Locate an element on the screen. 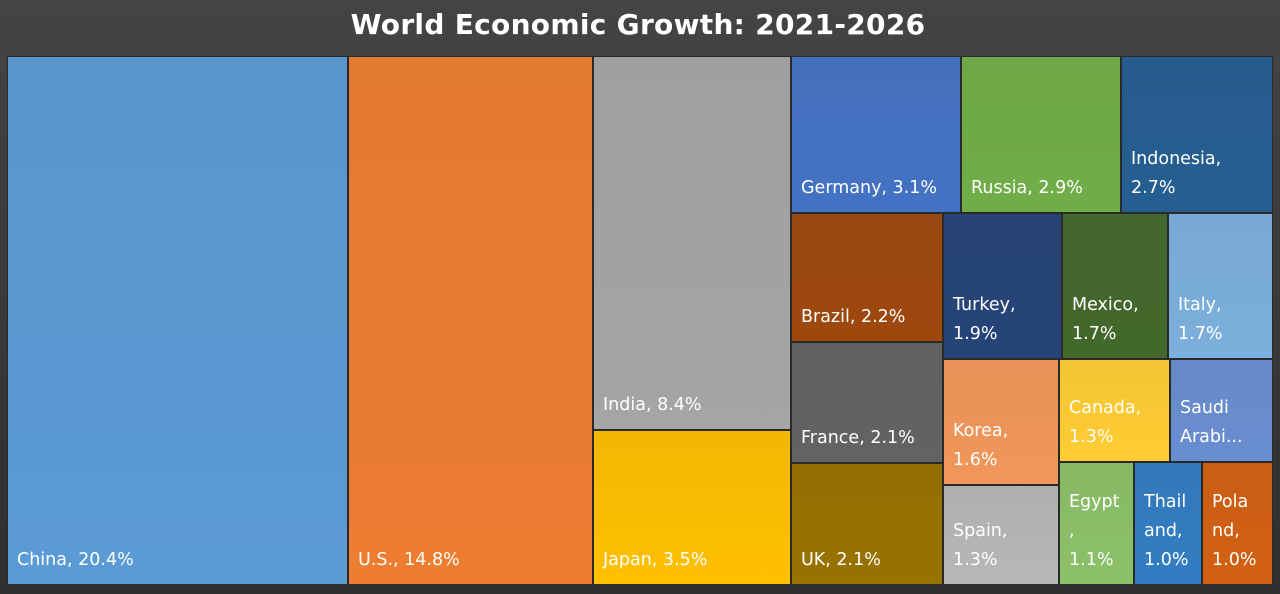 This screenshot has width=1280, height=594. treemap-tile-canada: Canada, 1.3% is located at coordinates (1114, 410).